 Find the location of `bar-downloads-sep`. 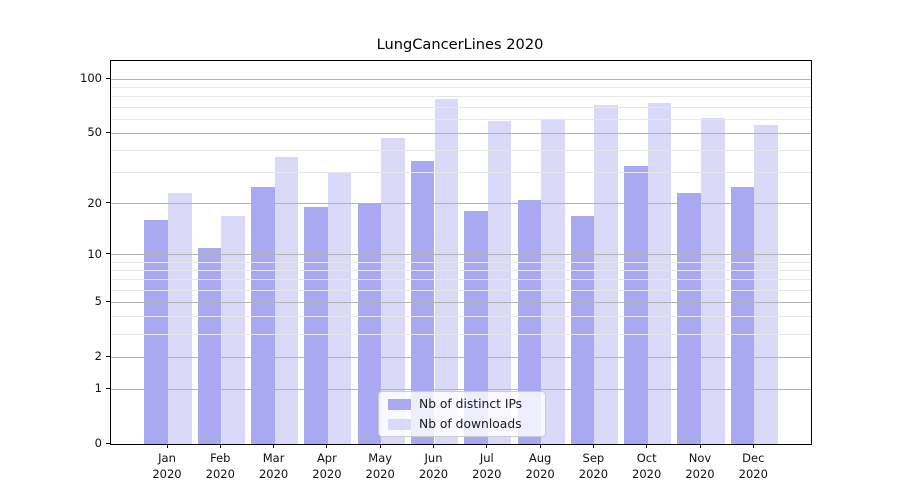

bar-downloads-sep is located at coordinates (606, 274).